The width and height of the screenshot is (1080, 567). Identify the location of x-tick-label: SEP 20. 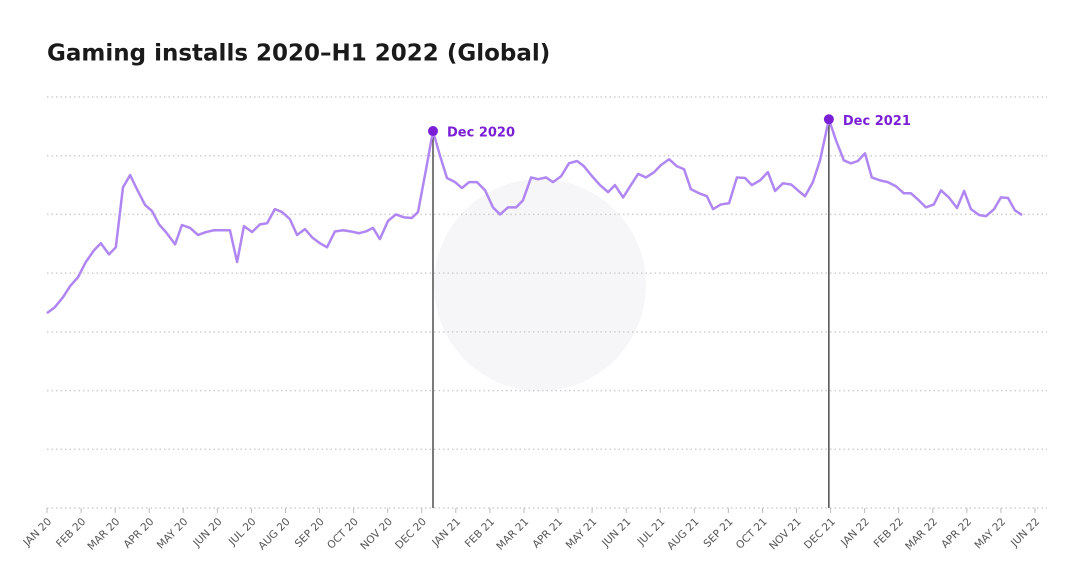
(310, 533).